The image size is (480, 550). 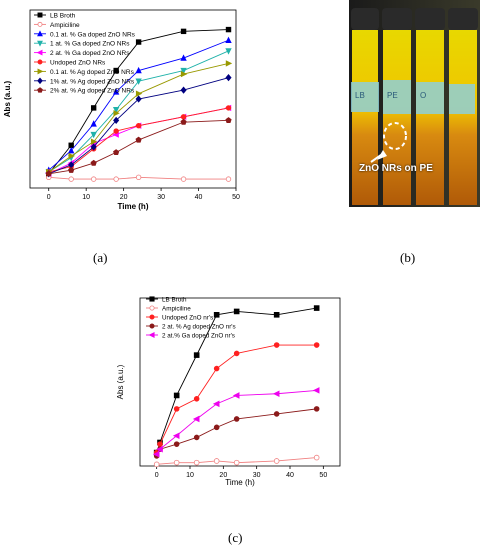 I want to click on dashed-circle-marker, so click(x=395, y=136).